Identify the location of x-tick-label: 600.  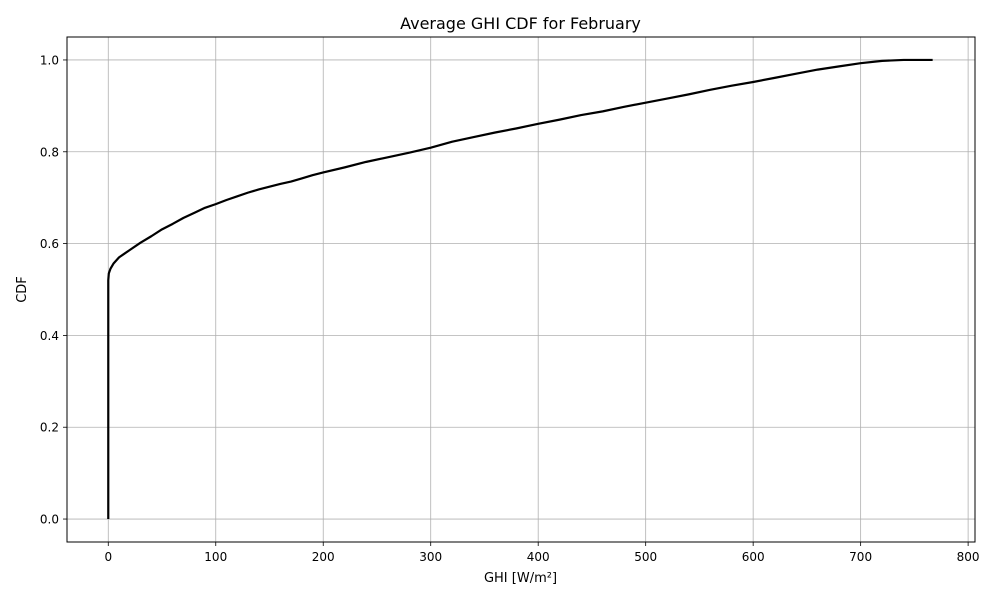
(753, 557).